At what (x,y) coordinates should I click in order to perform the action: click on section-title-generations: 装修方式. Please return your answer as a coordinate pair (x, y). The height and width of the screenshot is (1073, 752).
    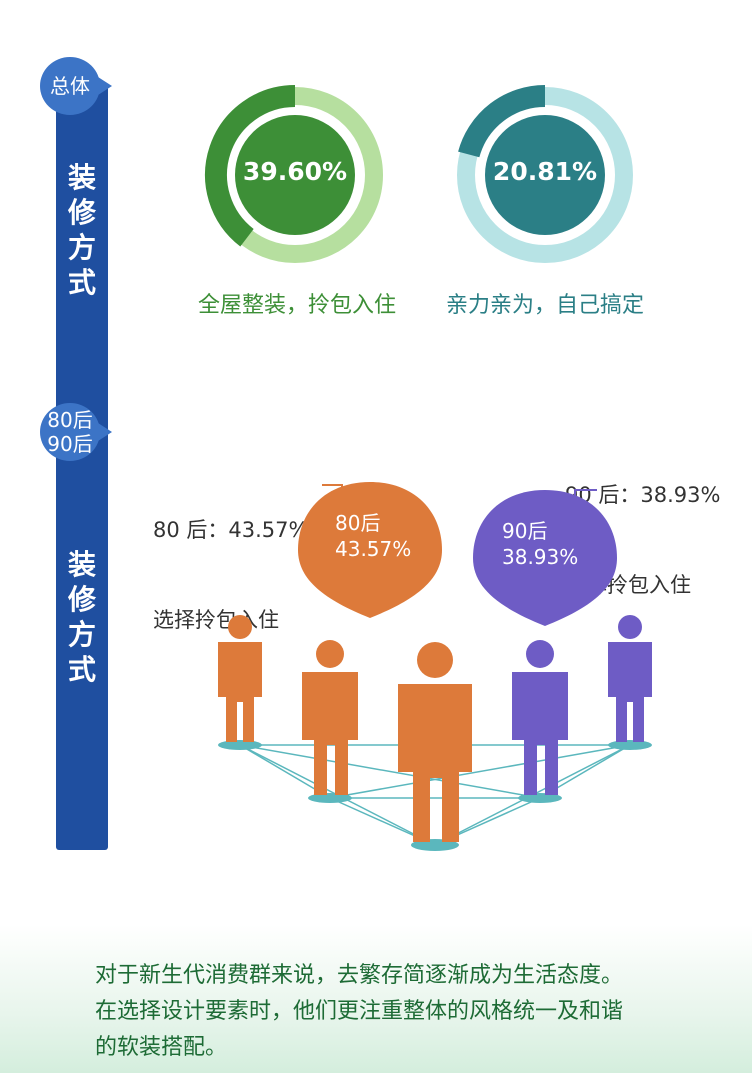
    Looking at the image, I should click on (82, 617).